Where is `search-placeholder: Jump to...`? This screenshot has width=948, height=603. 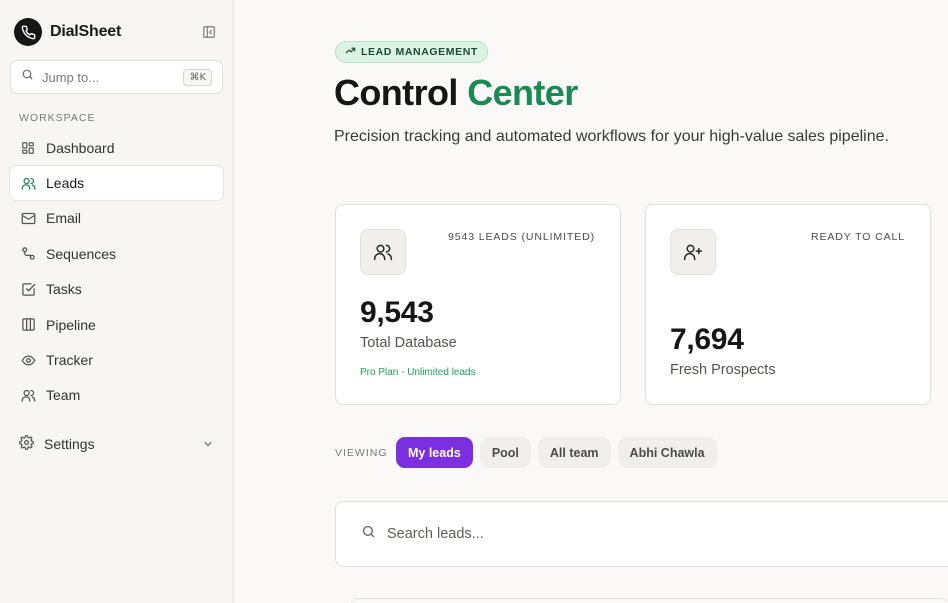 search-placeholder: Jump to... is located at coordinates (71, 77).